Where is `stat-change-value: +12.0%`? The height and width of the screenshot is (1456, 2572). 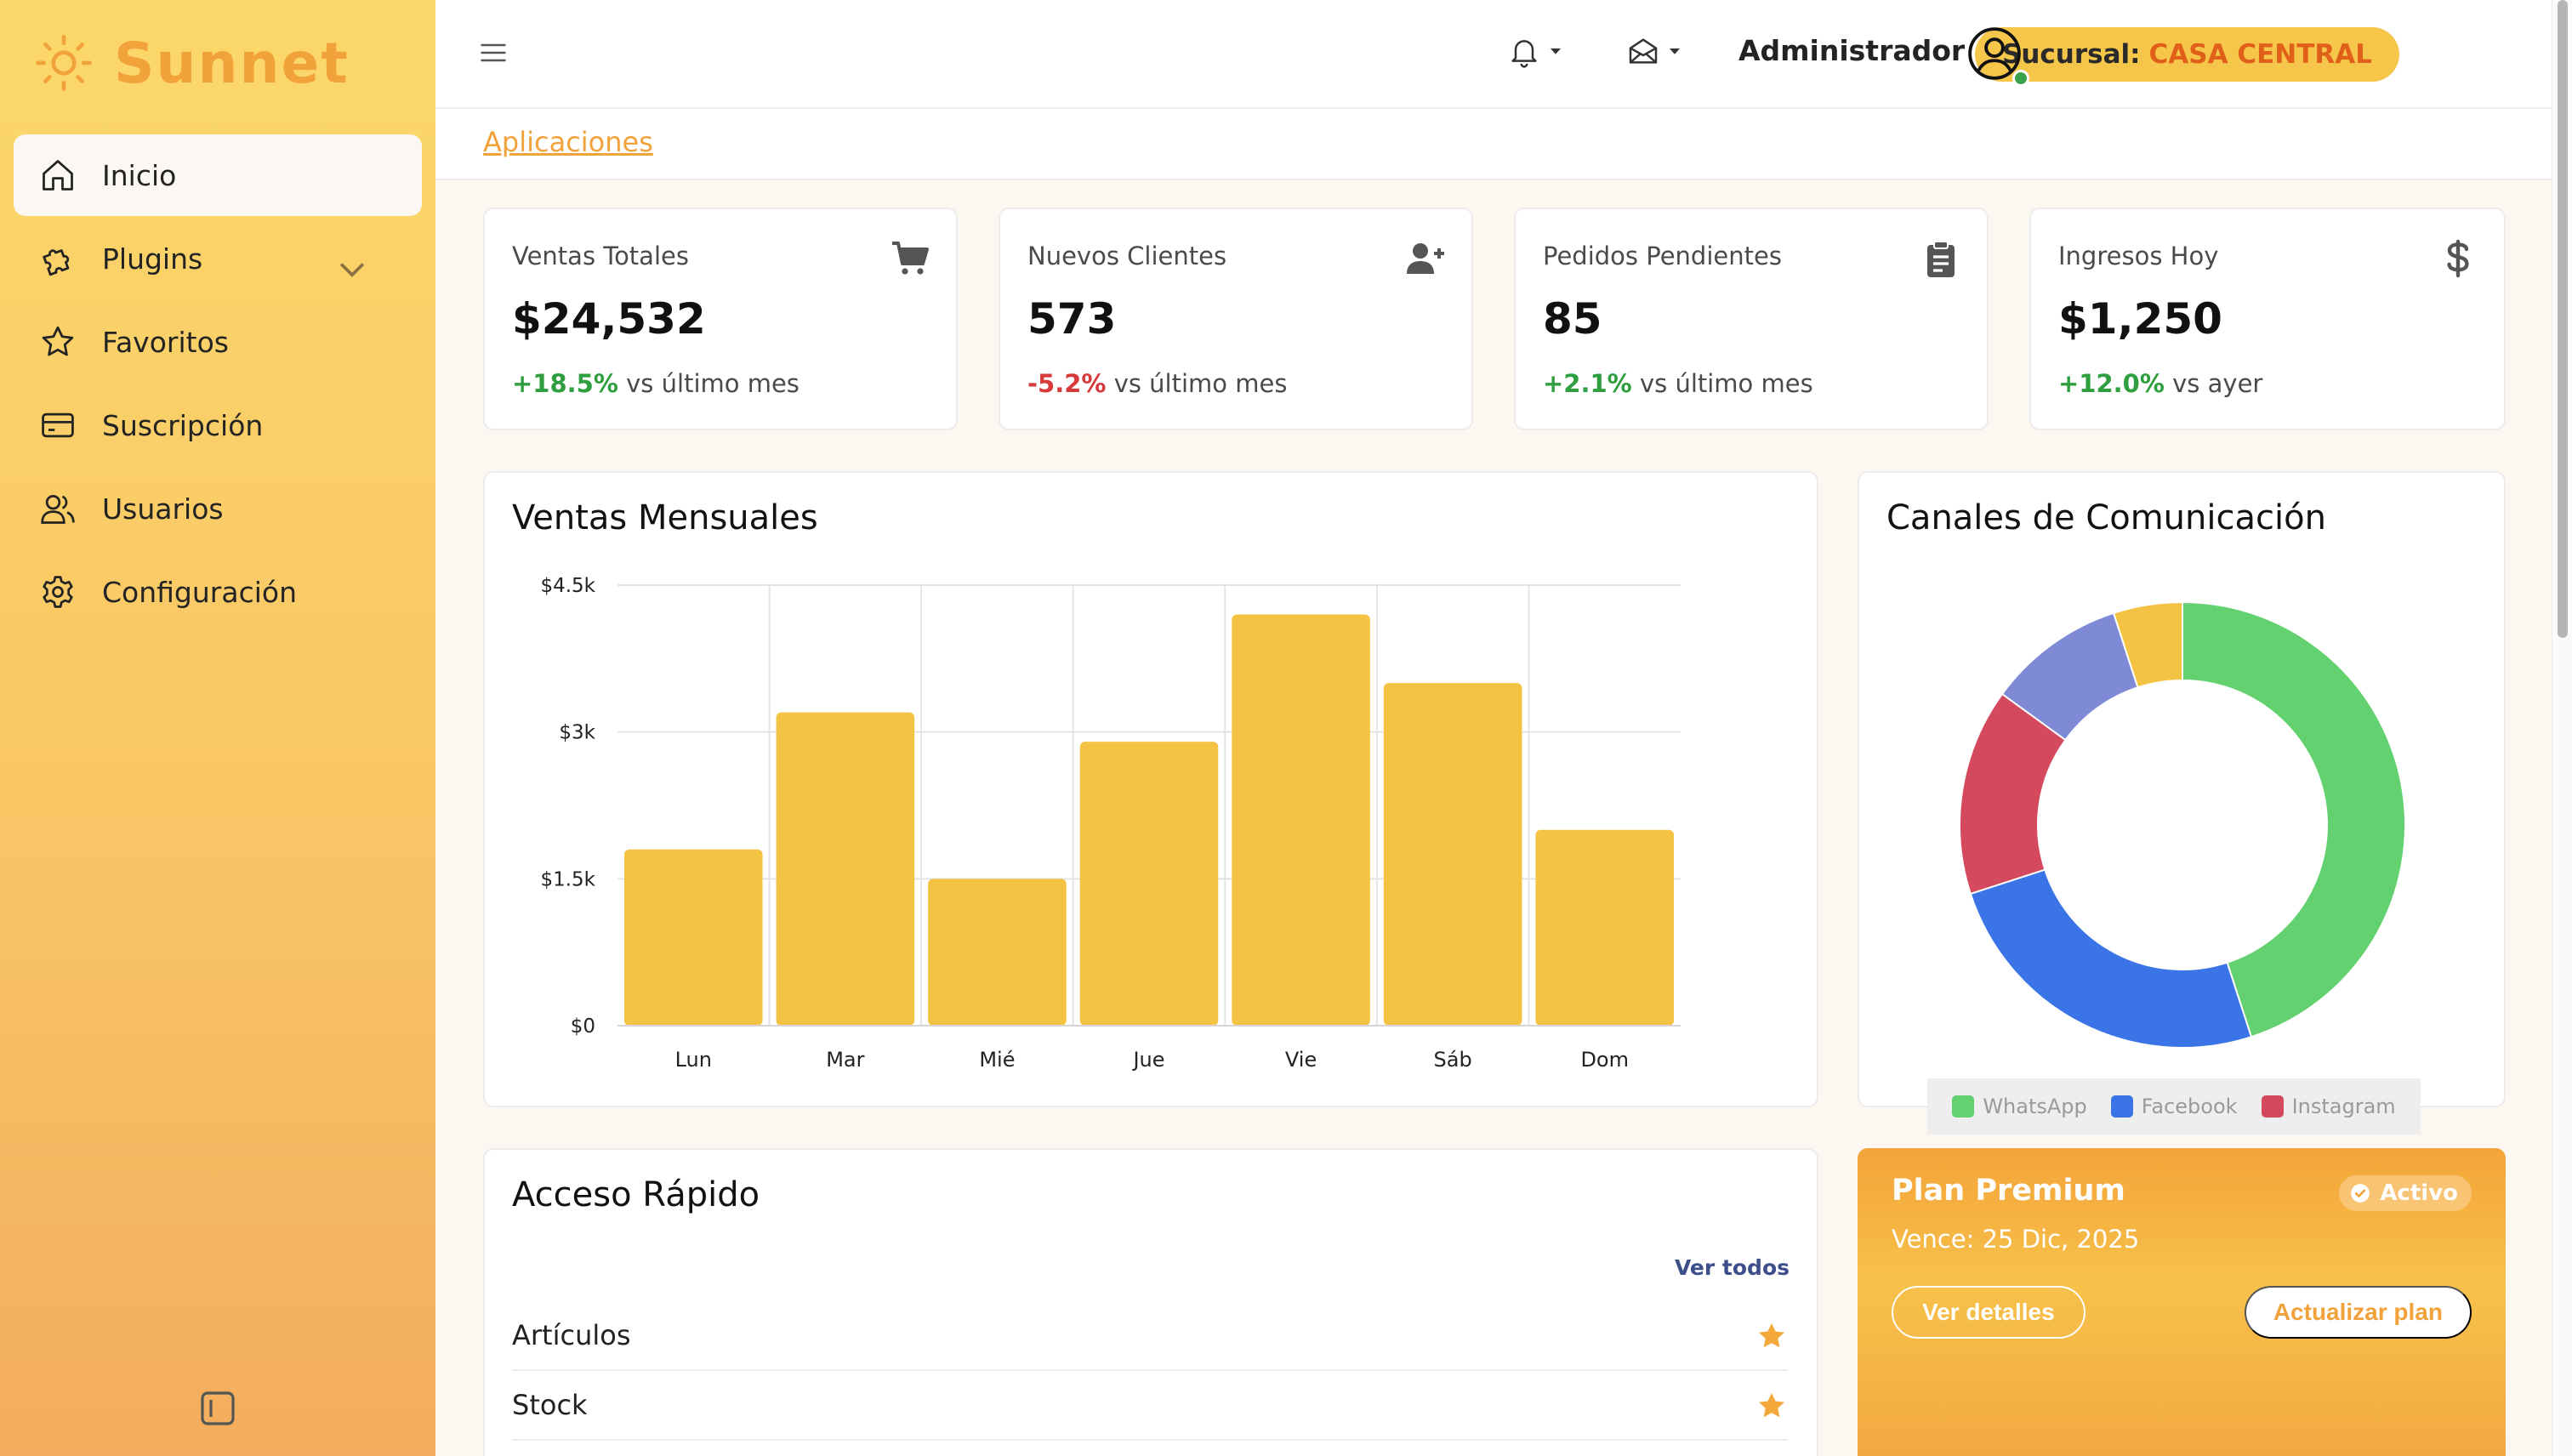 stat-change-value: +12.0% is located at coordinates (2112, 383).